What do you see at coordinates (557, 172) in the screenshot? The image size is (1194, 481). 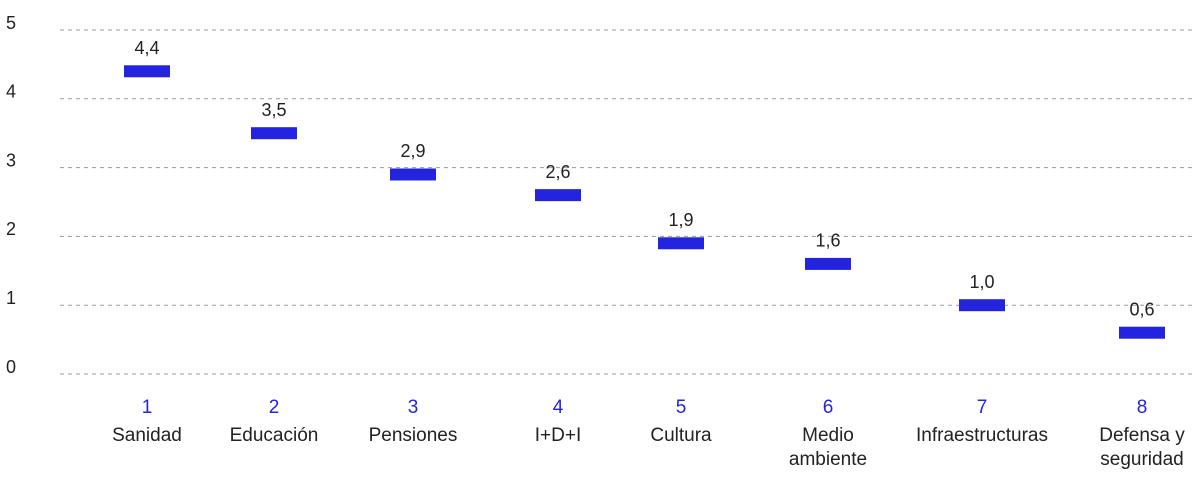 I see `value-label: 2,6` at bounding box center [557, 172].